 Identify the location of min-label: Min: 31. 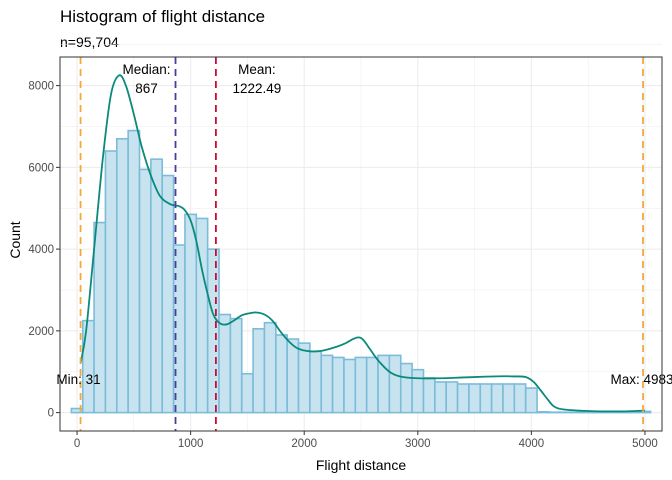
(78, 379).